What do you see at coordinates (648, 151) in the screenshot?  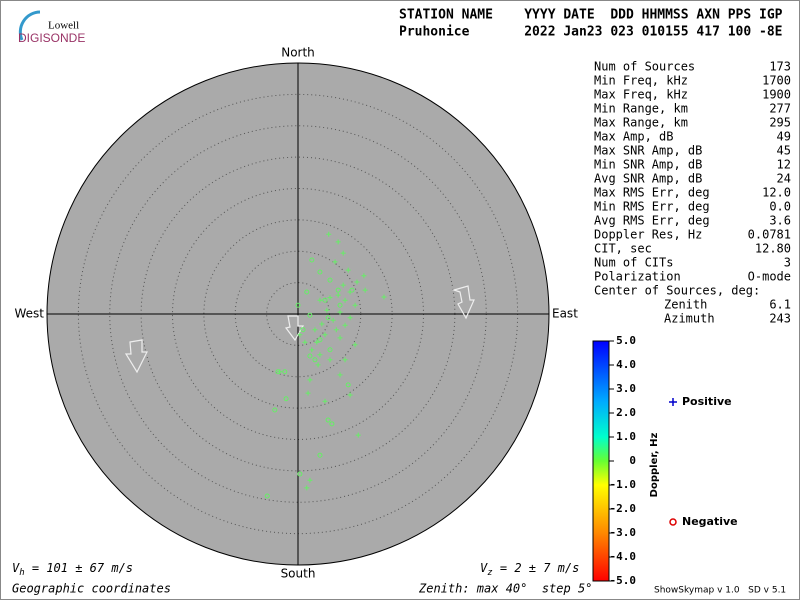 I see `stat-label: Max SNR Amp, dB` at bounding box center [648, 151].